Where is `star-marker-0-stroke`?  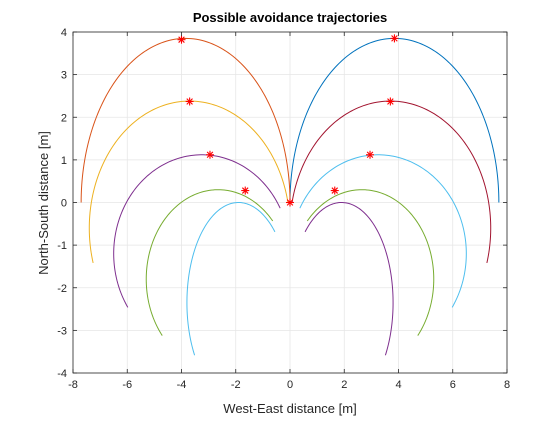
star-marker-0-stroke is located at coordinates (394, 38).